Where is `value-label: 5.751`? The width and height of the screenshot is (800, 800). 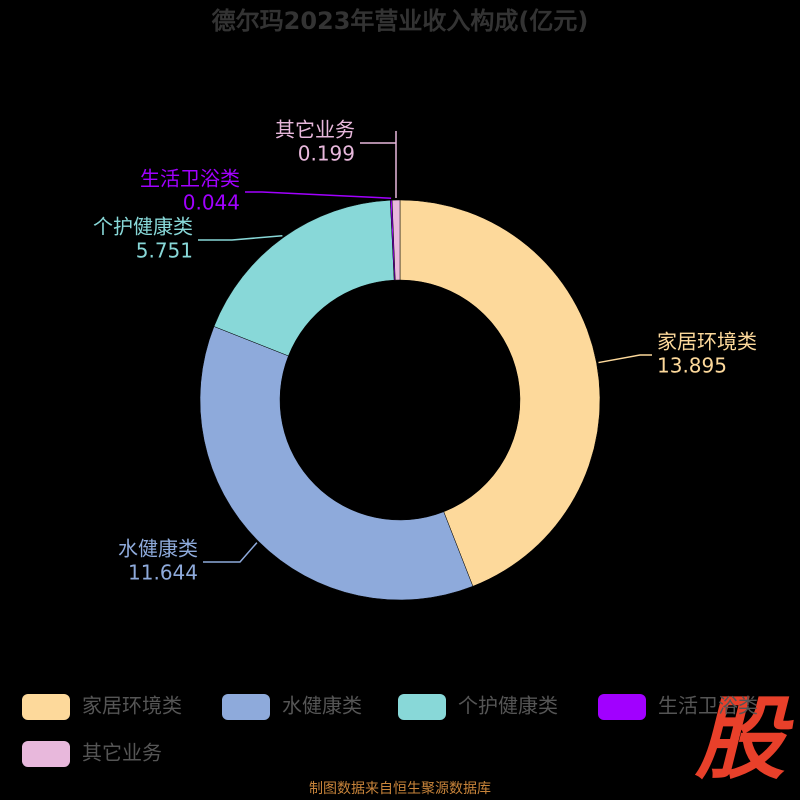
value-label: 5.751 is located at coordinates (164, 251).